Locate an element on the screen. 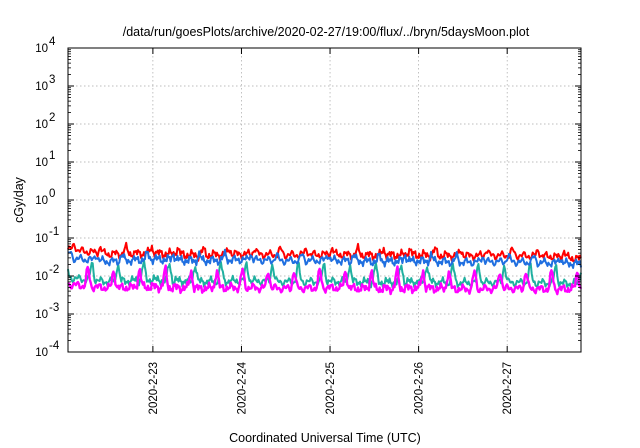 This screenshot has height=448, width=640. y-tick-exponent: 2 is located at coordinates (52, 118).